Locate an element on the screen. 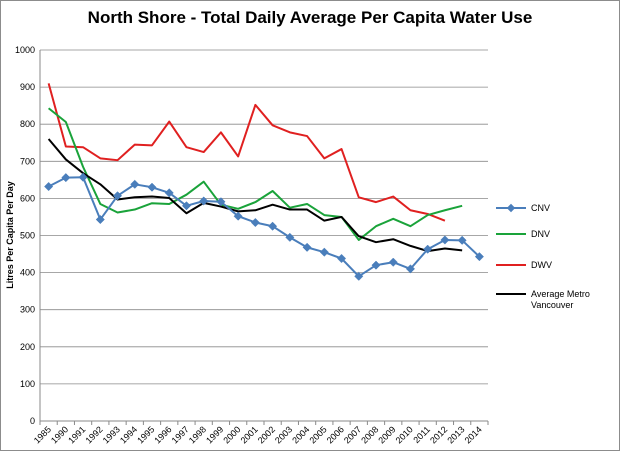 This screenshot has height=451, width=620. x-tick-label: 2007 is located at coordinates (352, 434).